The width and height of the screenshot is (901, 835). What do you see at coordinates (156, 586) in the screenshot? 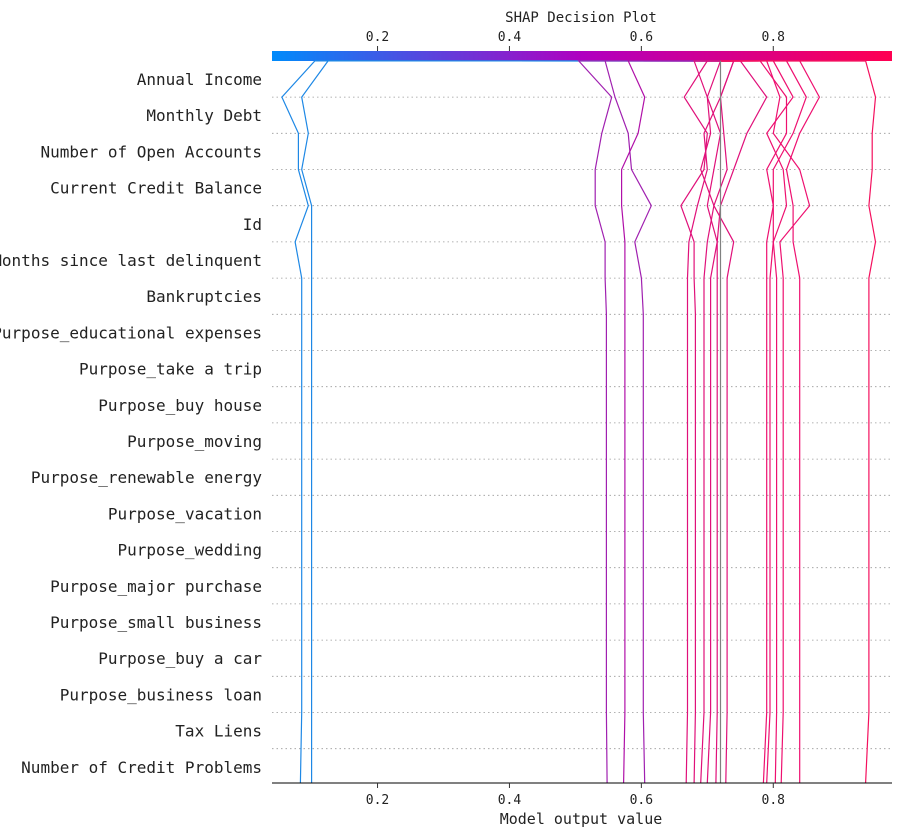
I see `feature-label: Purpose_major purchase` at bounding box center [156, 586].